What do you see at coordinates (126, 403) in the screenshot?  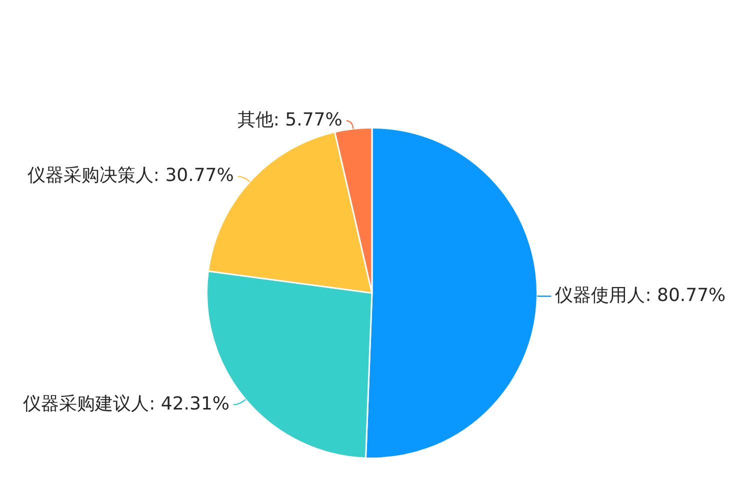 I see `slice-label: 仪器采购建议人: 42.31%` at bounding box center [126, 403].